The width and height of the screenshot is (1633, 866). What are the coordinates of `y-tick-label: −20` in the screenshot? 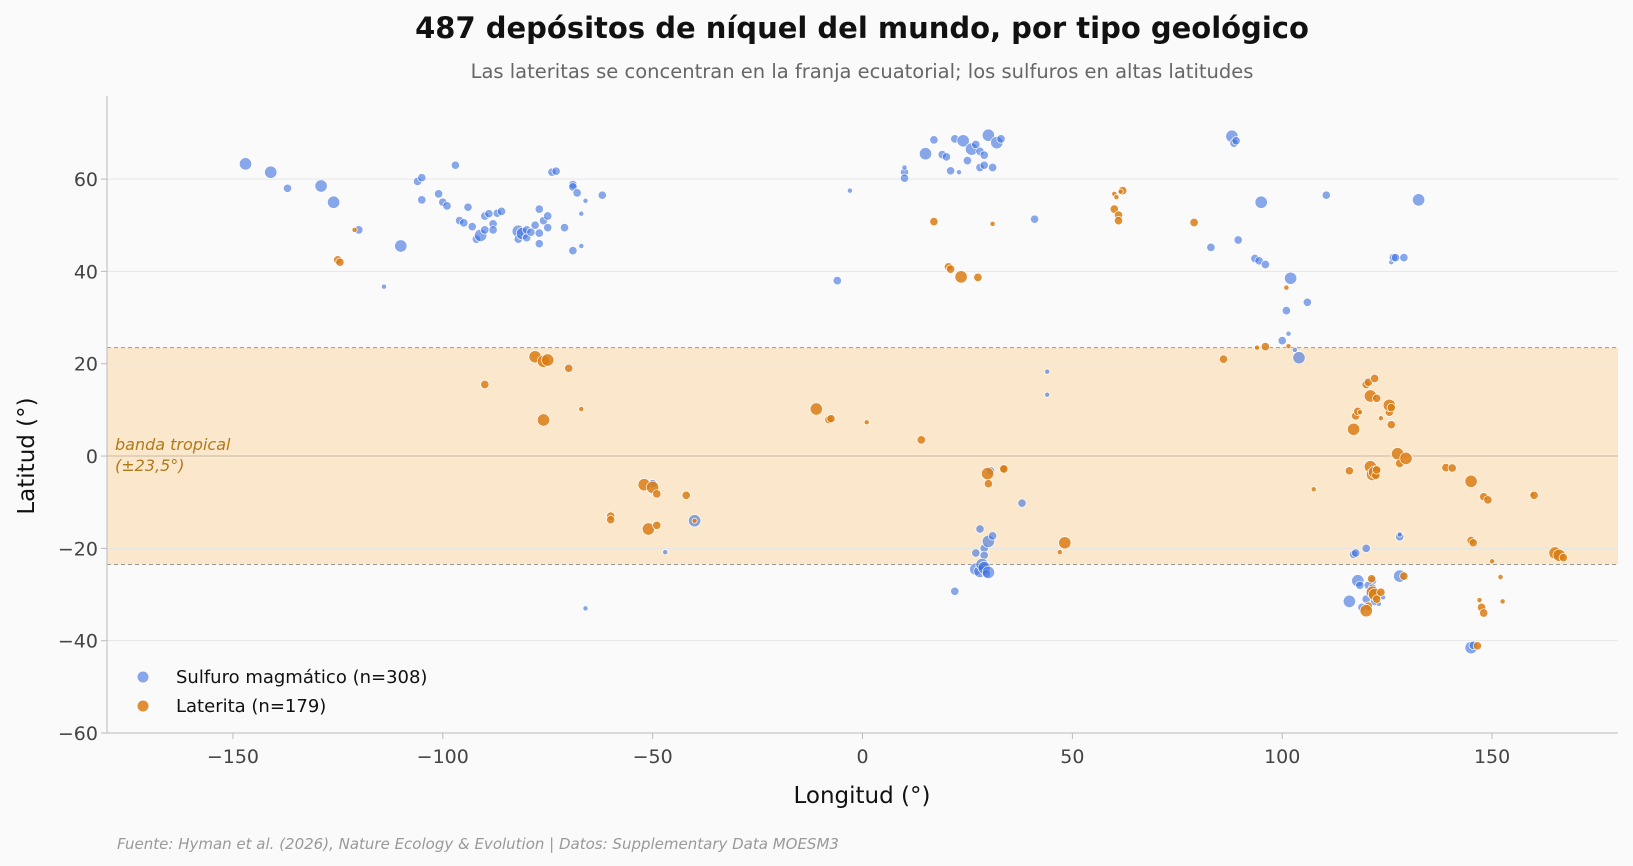 It's located at (78, 549).